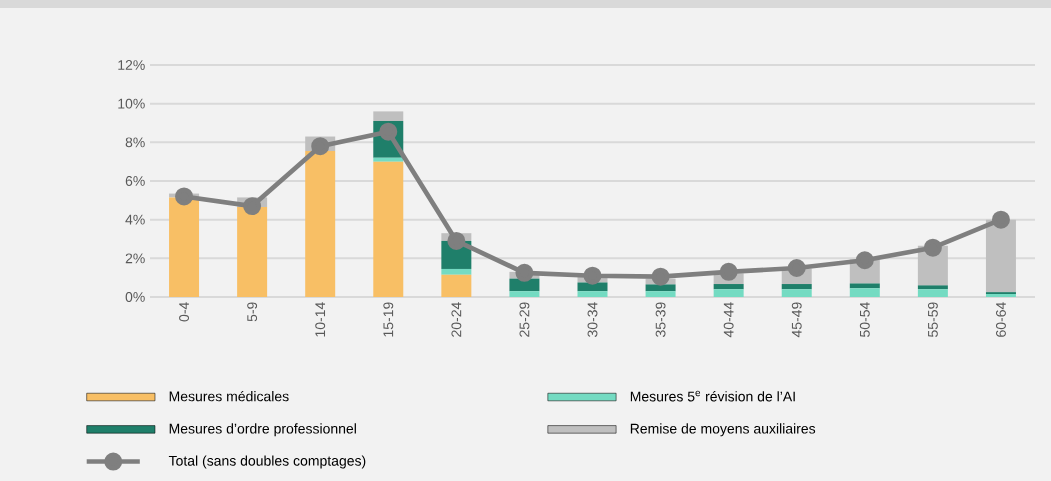  Describe the element at coordinates (135, 142) in the screenshot. I see `y-tick-label: 8%` at that location.